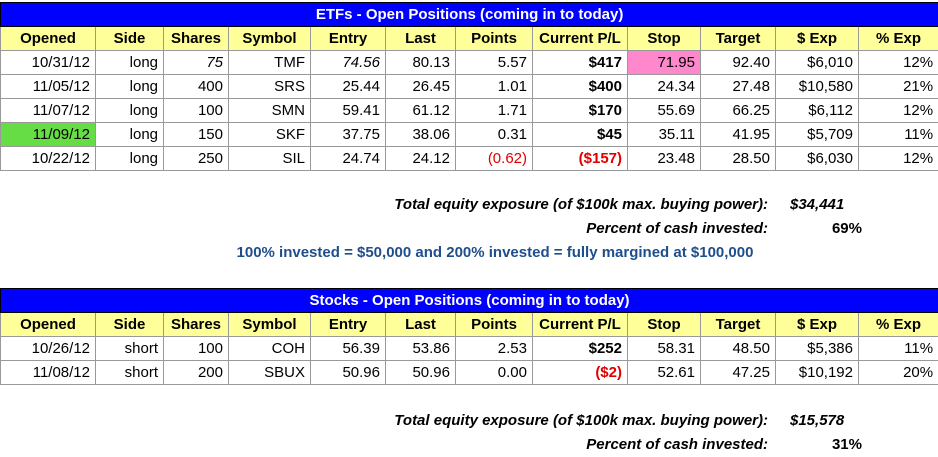 Image resolution: width=938 pixels, height=457 pixels. I want to click on cell: 11/07/12, so click(48, 110).